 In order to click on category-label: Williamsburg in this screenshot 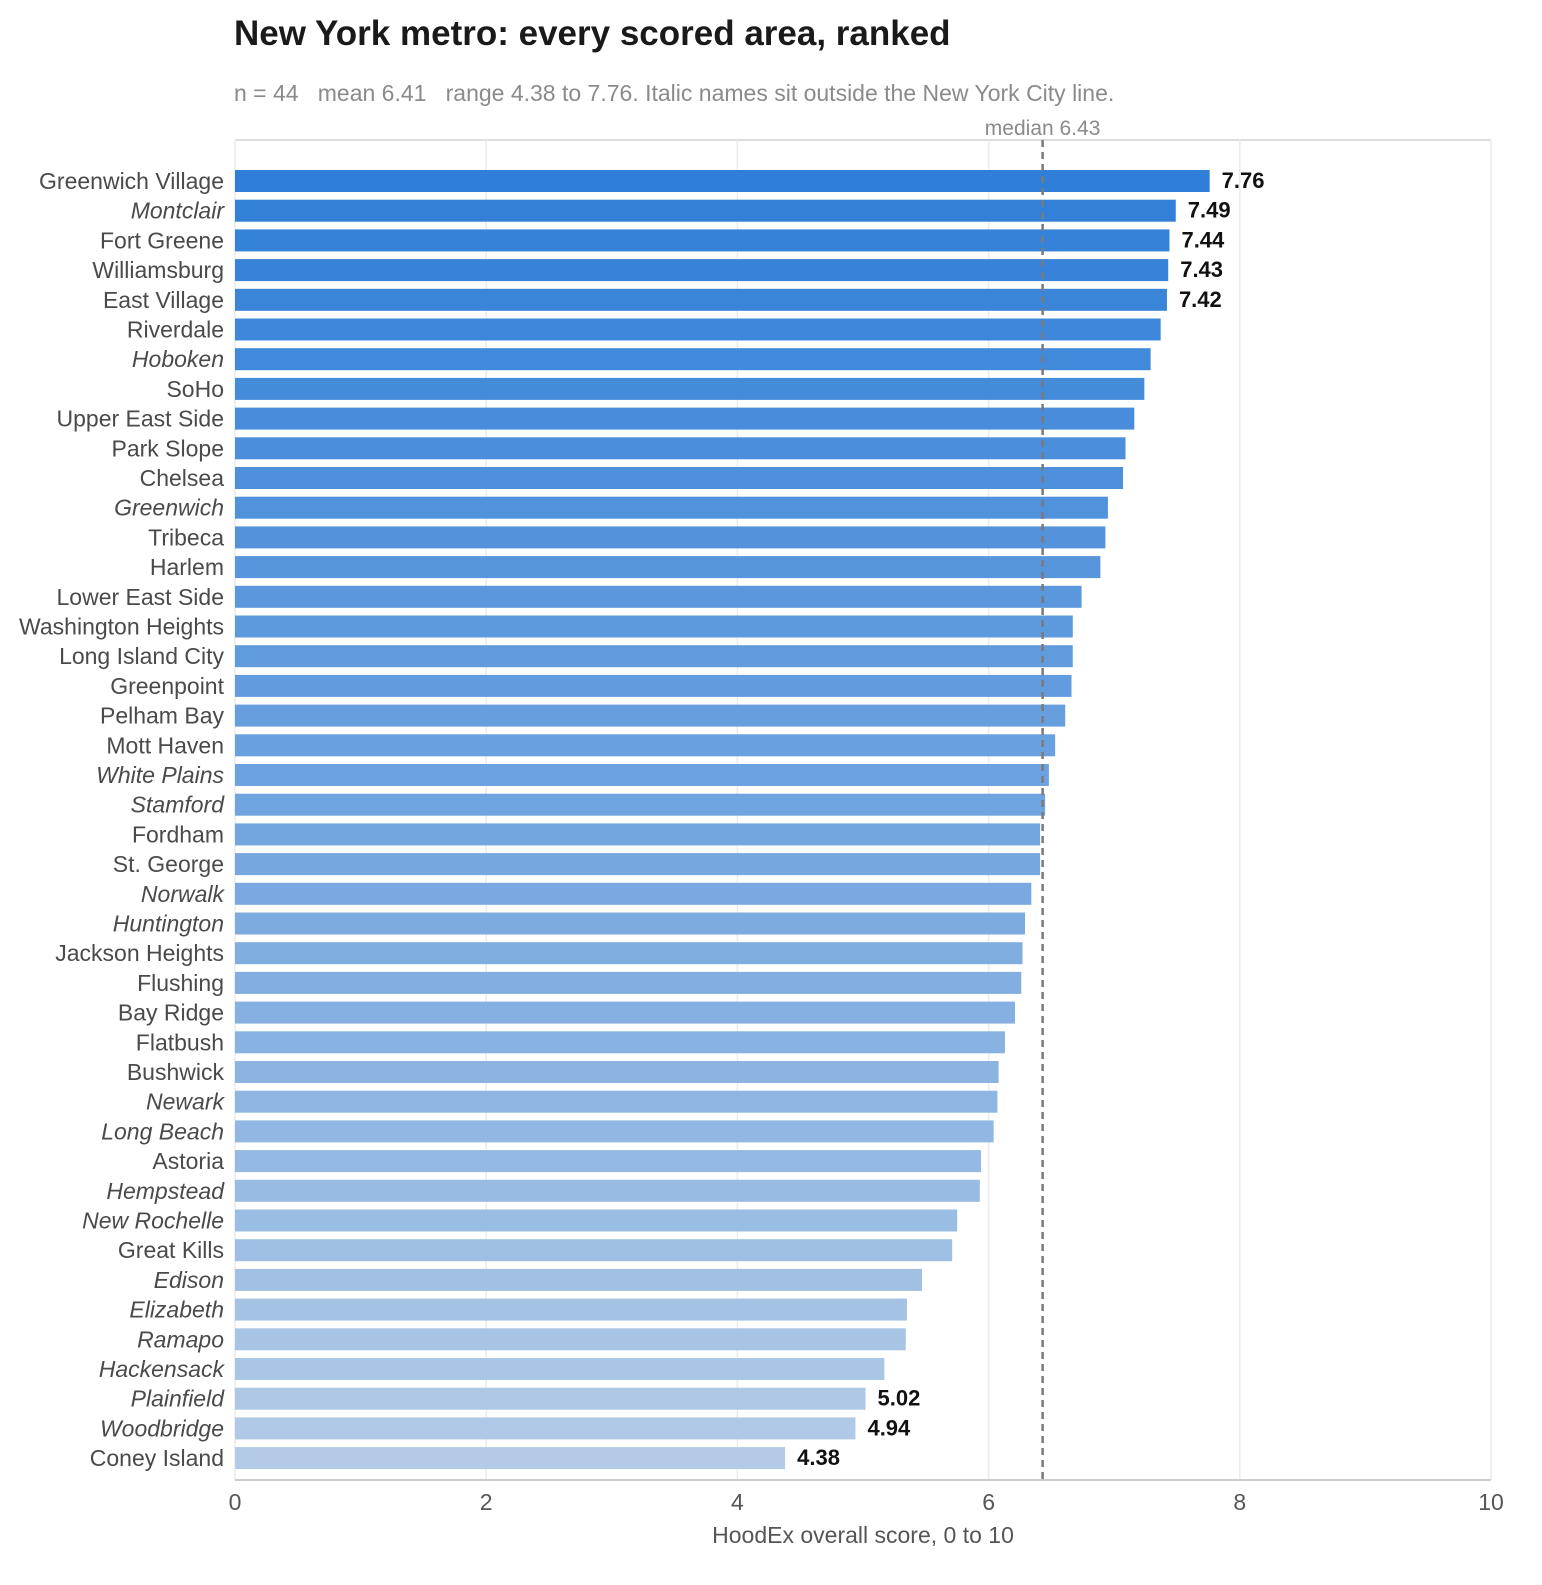, I will do `click(158, 270)`.